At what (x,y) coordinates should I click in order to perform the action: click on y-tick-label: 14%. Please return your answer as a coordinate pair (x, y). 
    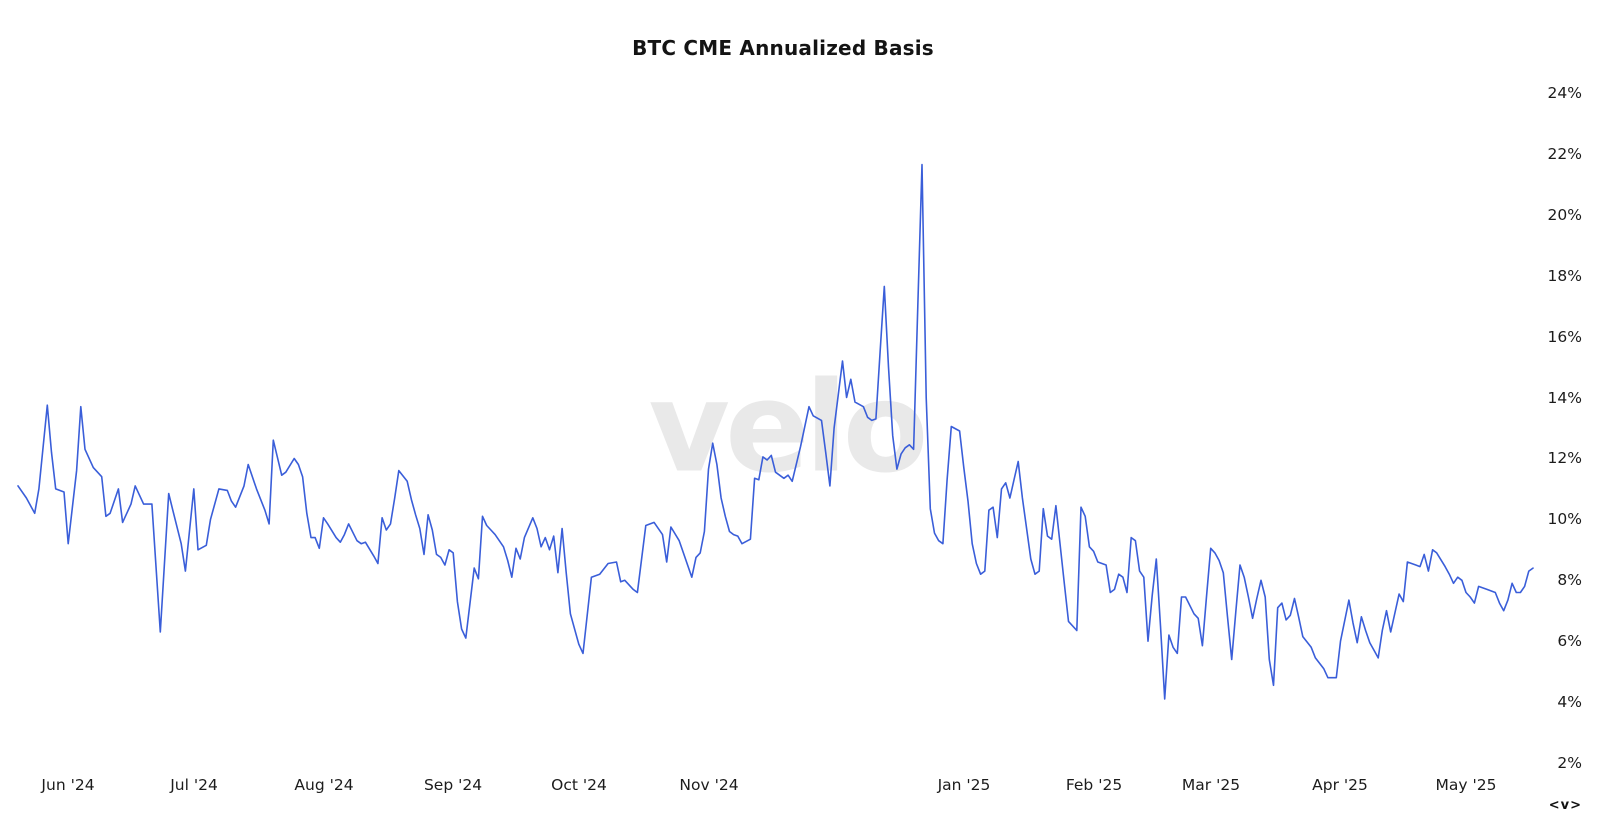
    Looking at the image, I should click on (1564, 397).